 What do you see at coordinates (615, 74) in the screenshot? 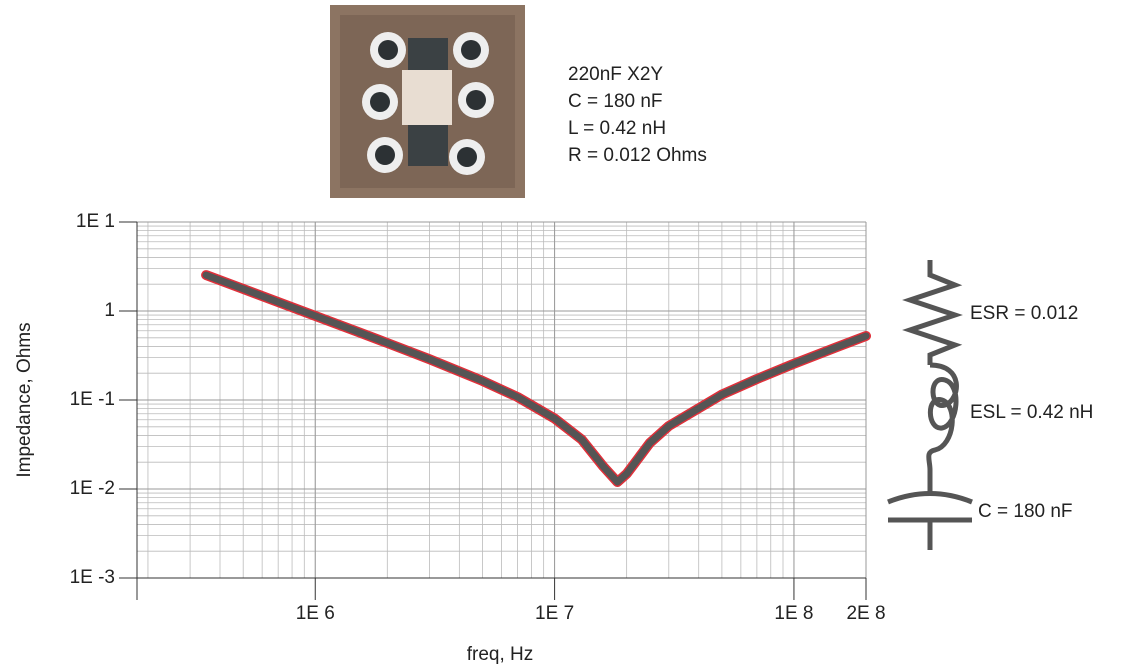
I see `annotation: 220nF X2Y` at bounding box center [615, 74].